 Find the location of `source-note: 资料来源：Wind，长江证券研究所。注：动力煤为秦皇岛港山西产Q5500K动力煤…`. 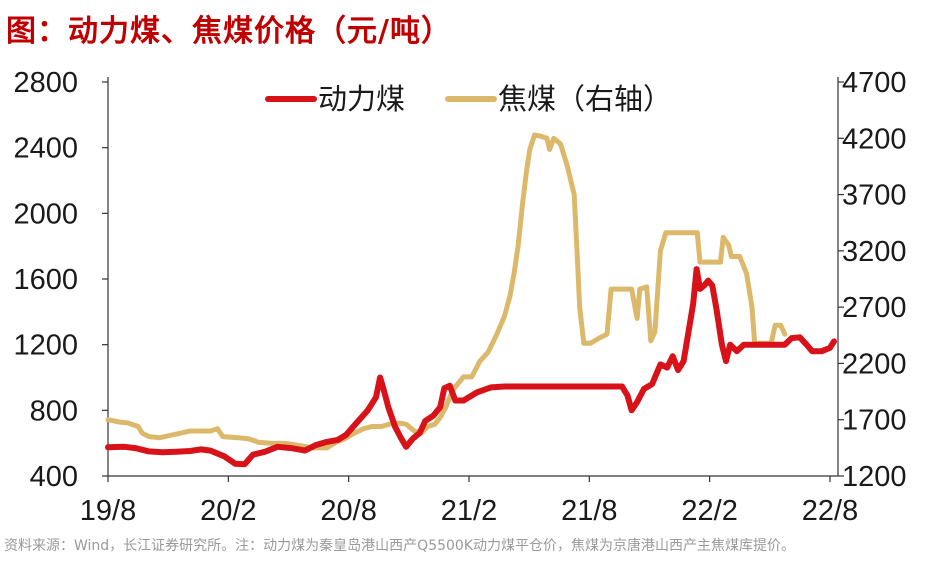

source-note: 资料来源：Wind，长江证券研究所。注：动力煤为秦皇岛港山西产Q5500K动力煤… is located at coordinates (400, 546).